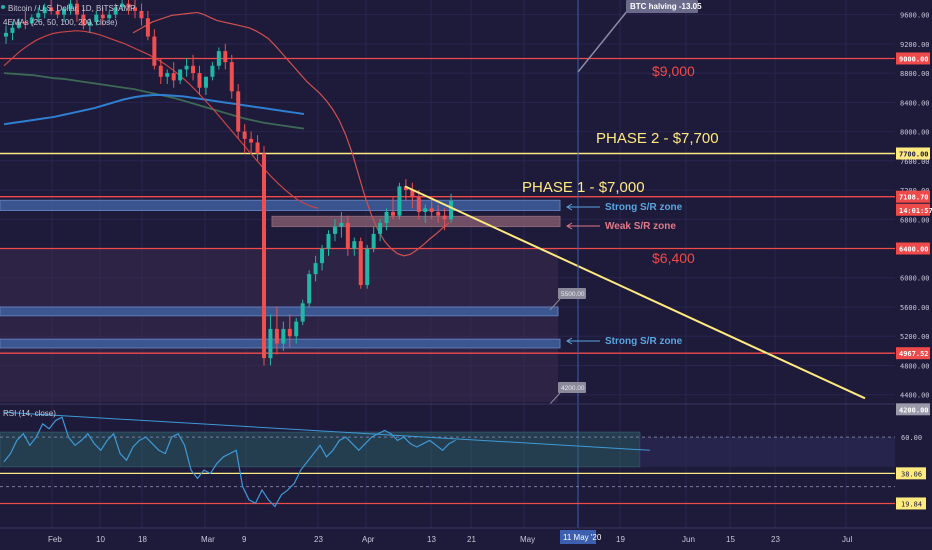 This screenshot has width=932, height=550. What do you see at coordinates (644, 341) in the screenshot?
I see `strong-zone-2-label: Strong S/R zone` at bounding box center [644, 341].